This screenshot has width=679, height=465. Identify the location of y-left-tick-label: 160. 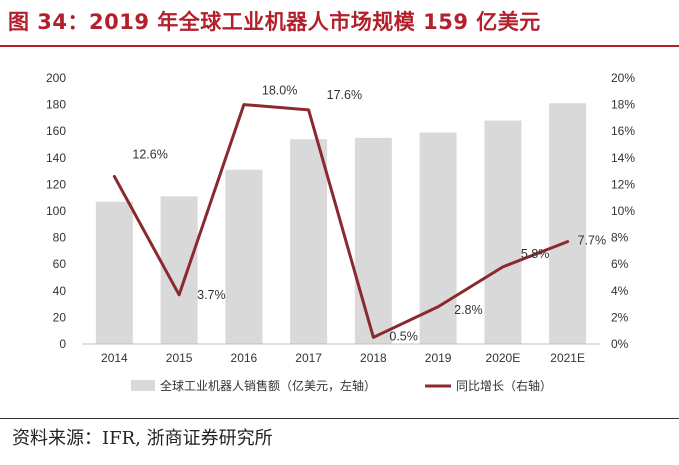
(56, 131).